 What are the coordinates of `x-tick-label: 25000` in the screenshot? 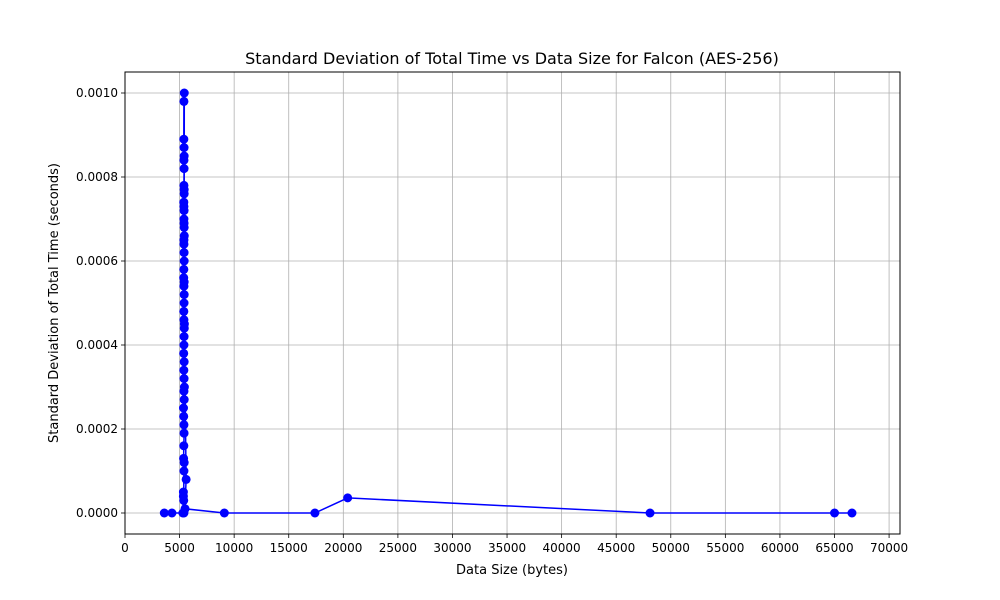 It's located at (398, 548).